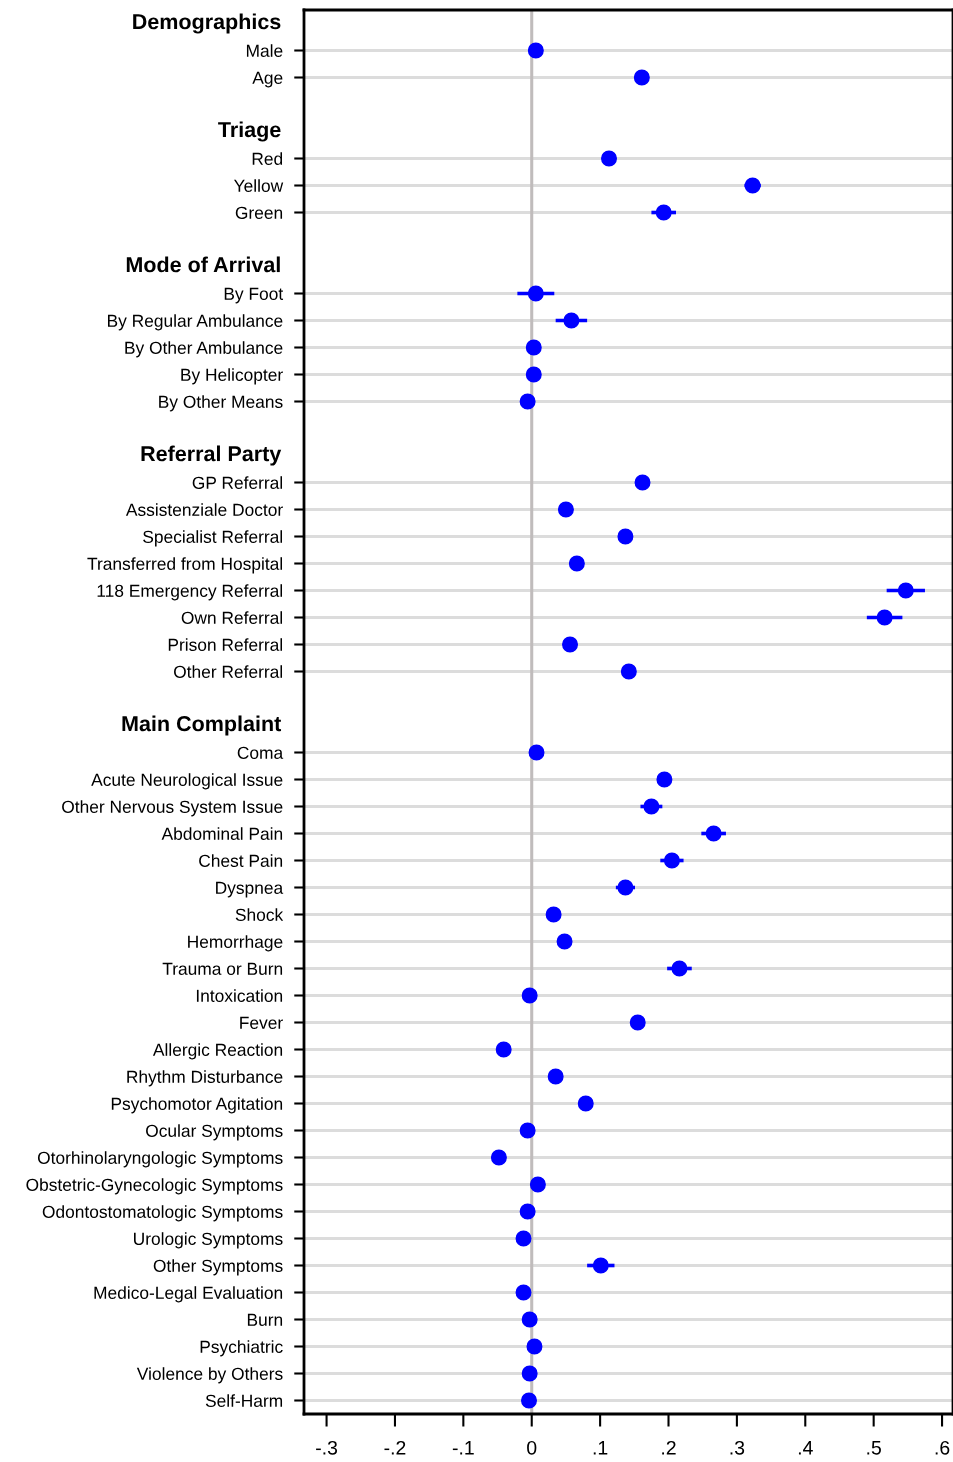  Describe the element at coordinates (187, 781) in the screenshot. I see `y-tick-label: Acute Neurological Issue` at that location.